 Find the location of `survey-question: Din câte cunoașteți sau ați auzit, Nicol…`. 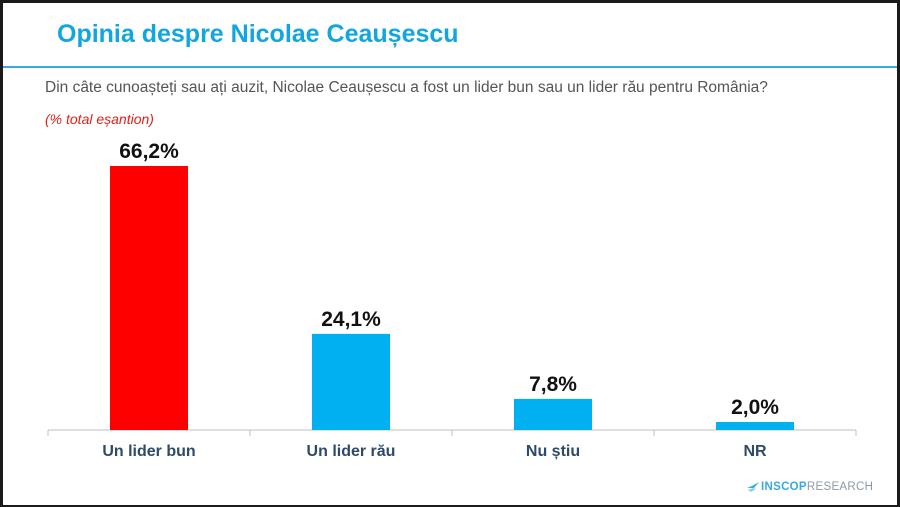

survey-question: Din câte cunoașteți sau ați auzit, Nicol… is located at coordinates (406, 87).